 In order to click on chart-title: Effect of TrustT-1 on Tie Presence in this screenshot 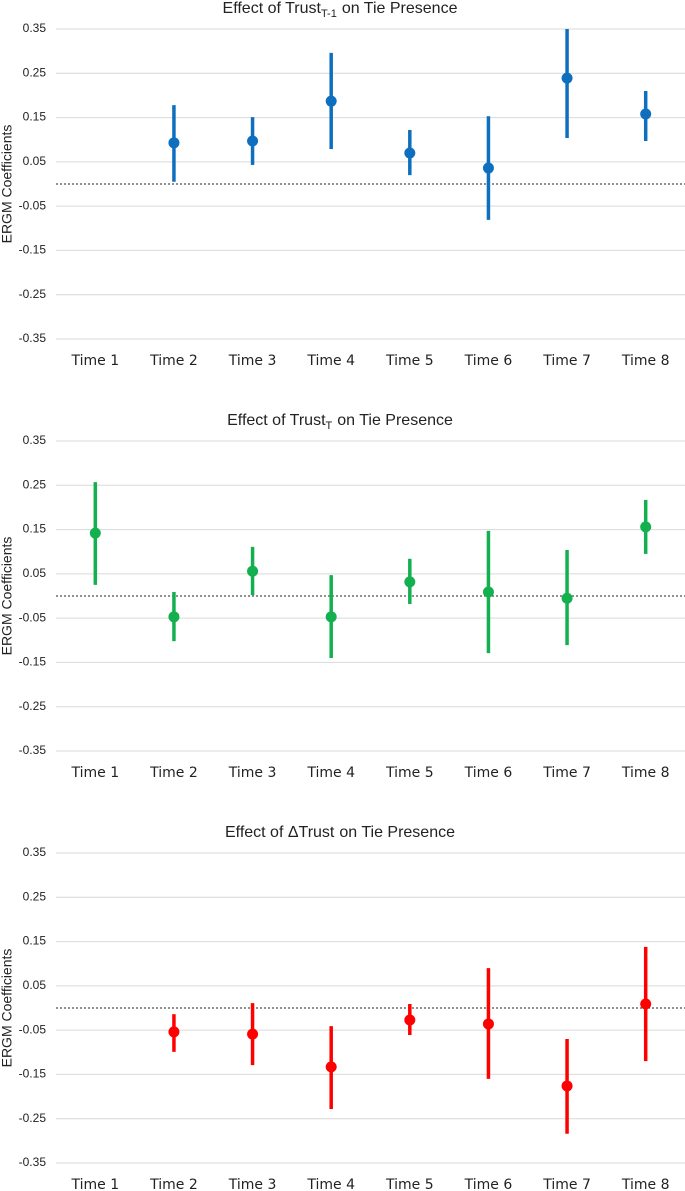, I will do `click(340, 10)`.